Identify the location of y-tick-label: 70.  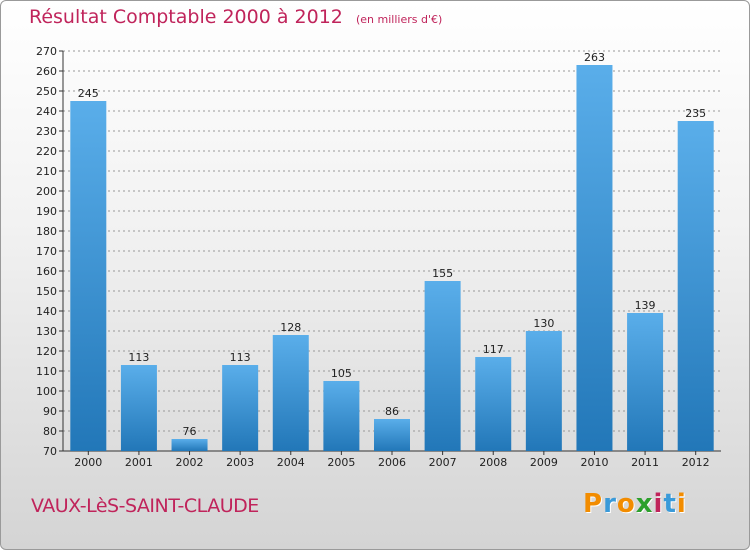
(50, 451).